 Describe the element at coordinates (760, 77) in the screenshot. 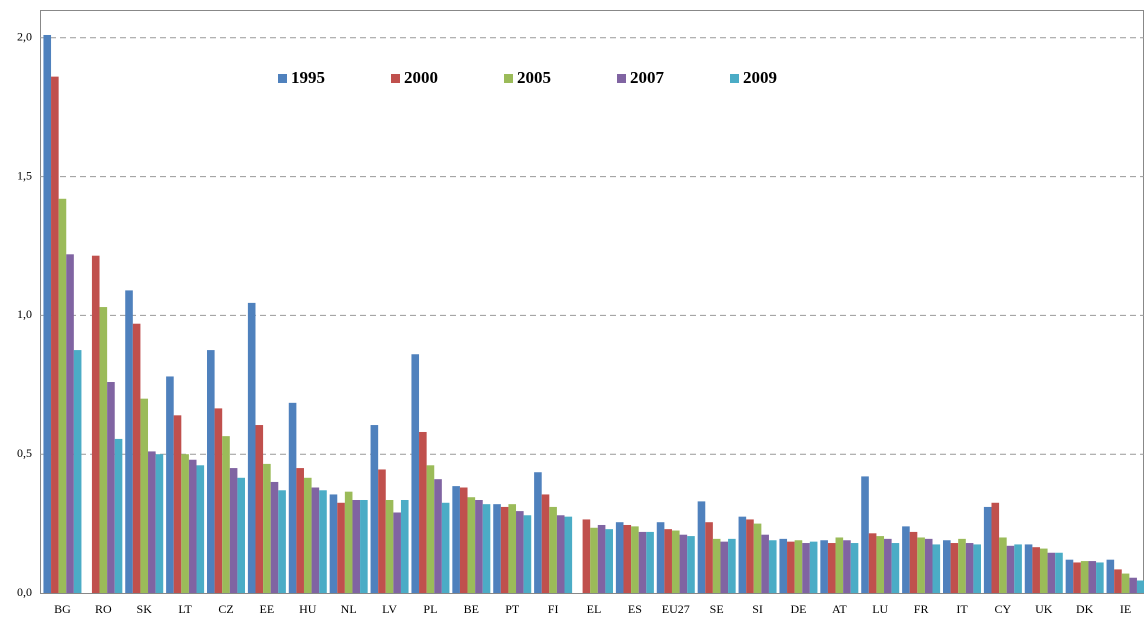

I see `legend-label: 2009` at that location.